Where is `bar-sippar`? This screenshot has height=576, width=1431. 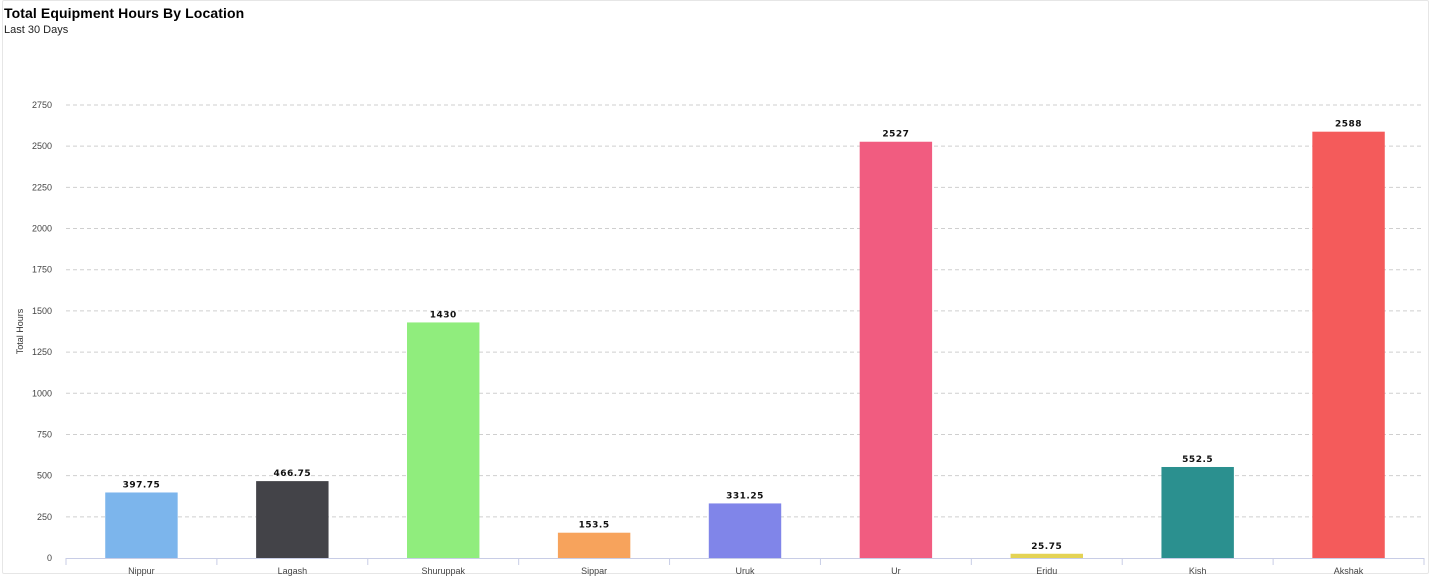
bar-sippar is located at coordinates (594, 545).